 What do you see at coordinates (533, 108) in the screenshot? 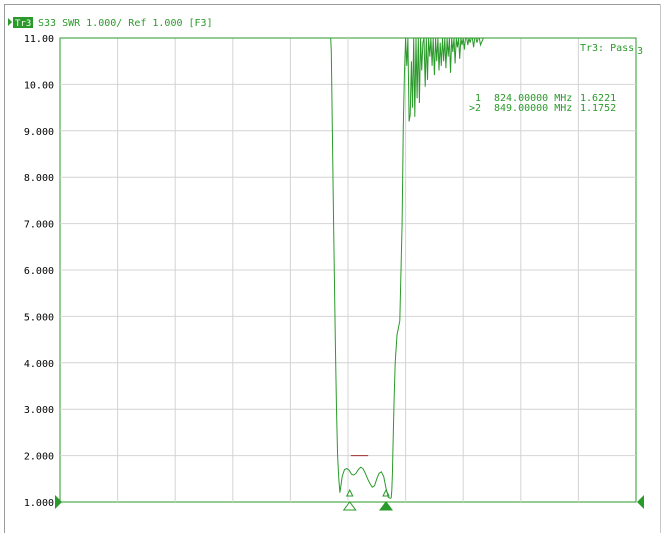
I see `marker-2-frequency: 849.00000 MHz` at bounding box center [533, 108].